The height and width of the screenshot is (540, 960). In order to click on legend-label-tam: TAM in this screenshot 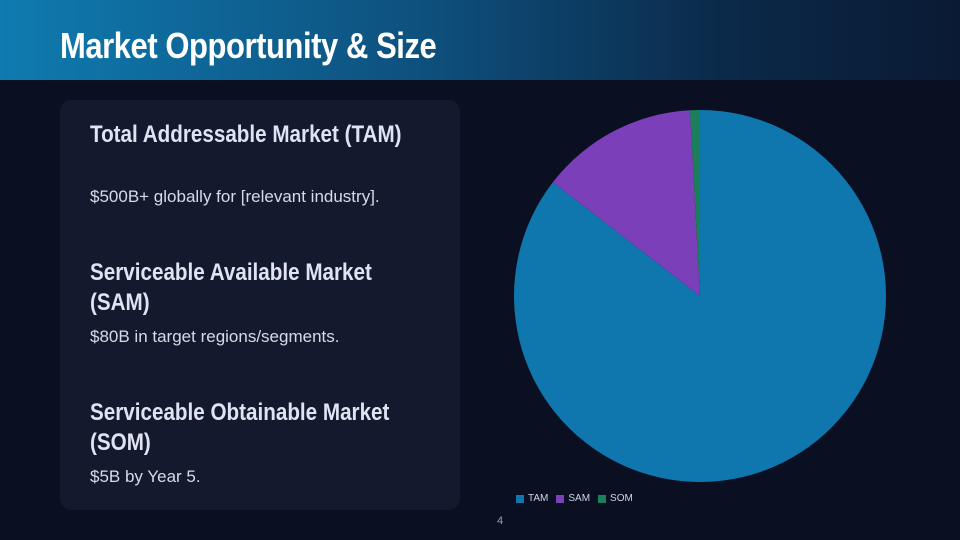, I will do `click(538, 498)`.